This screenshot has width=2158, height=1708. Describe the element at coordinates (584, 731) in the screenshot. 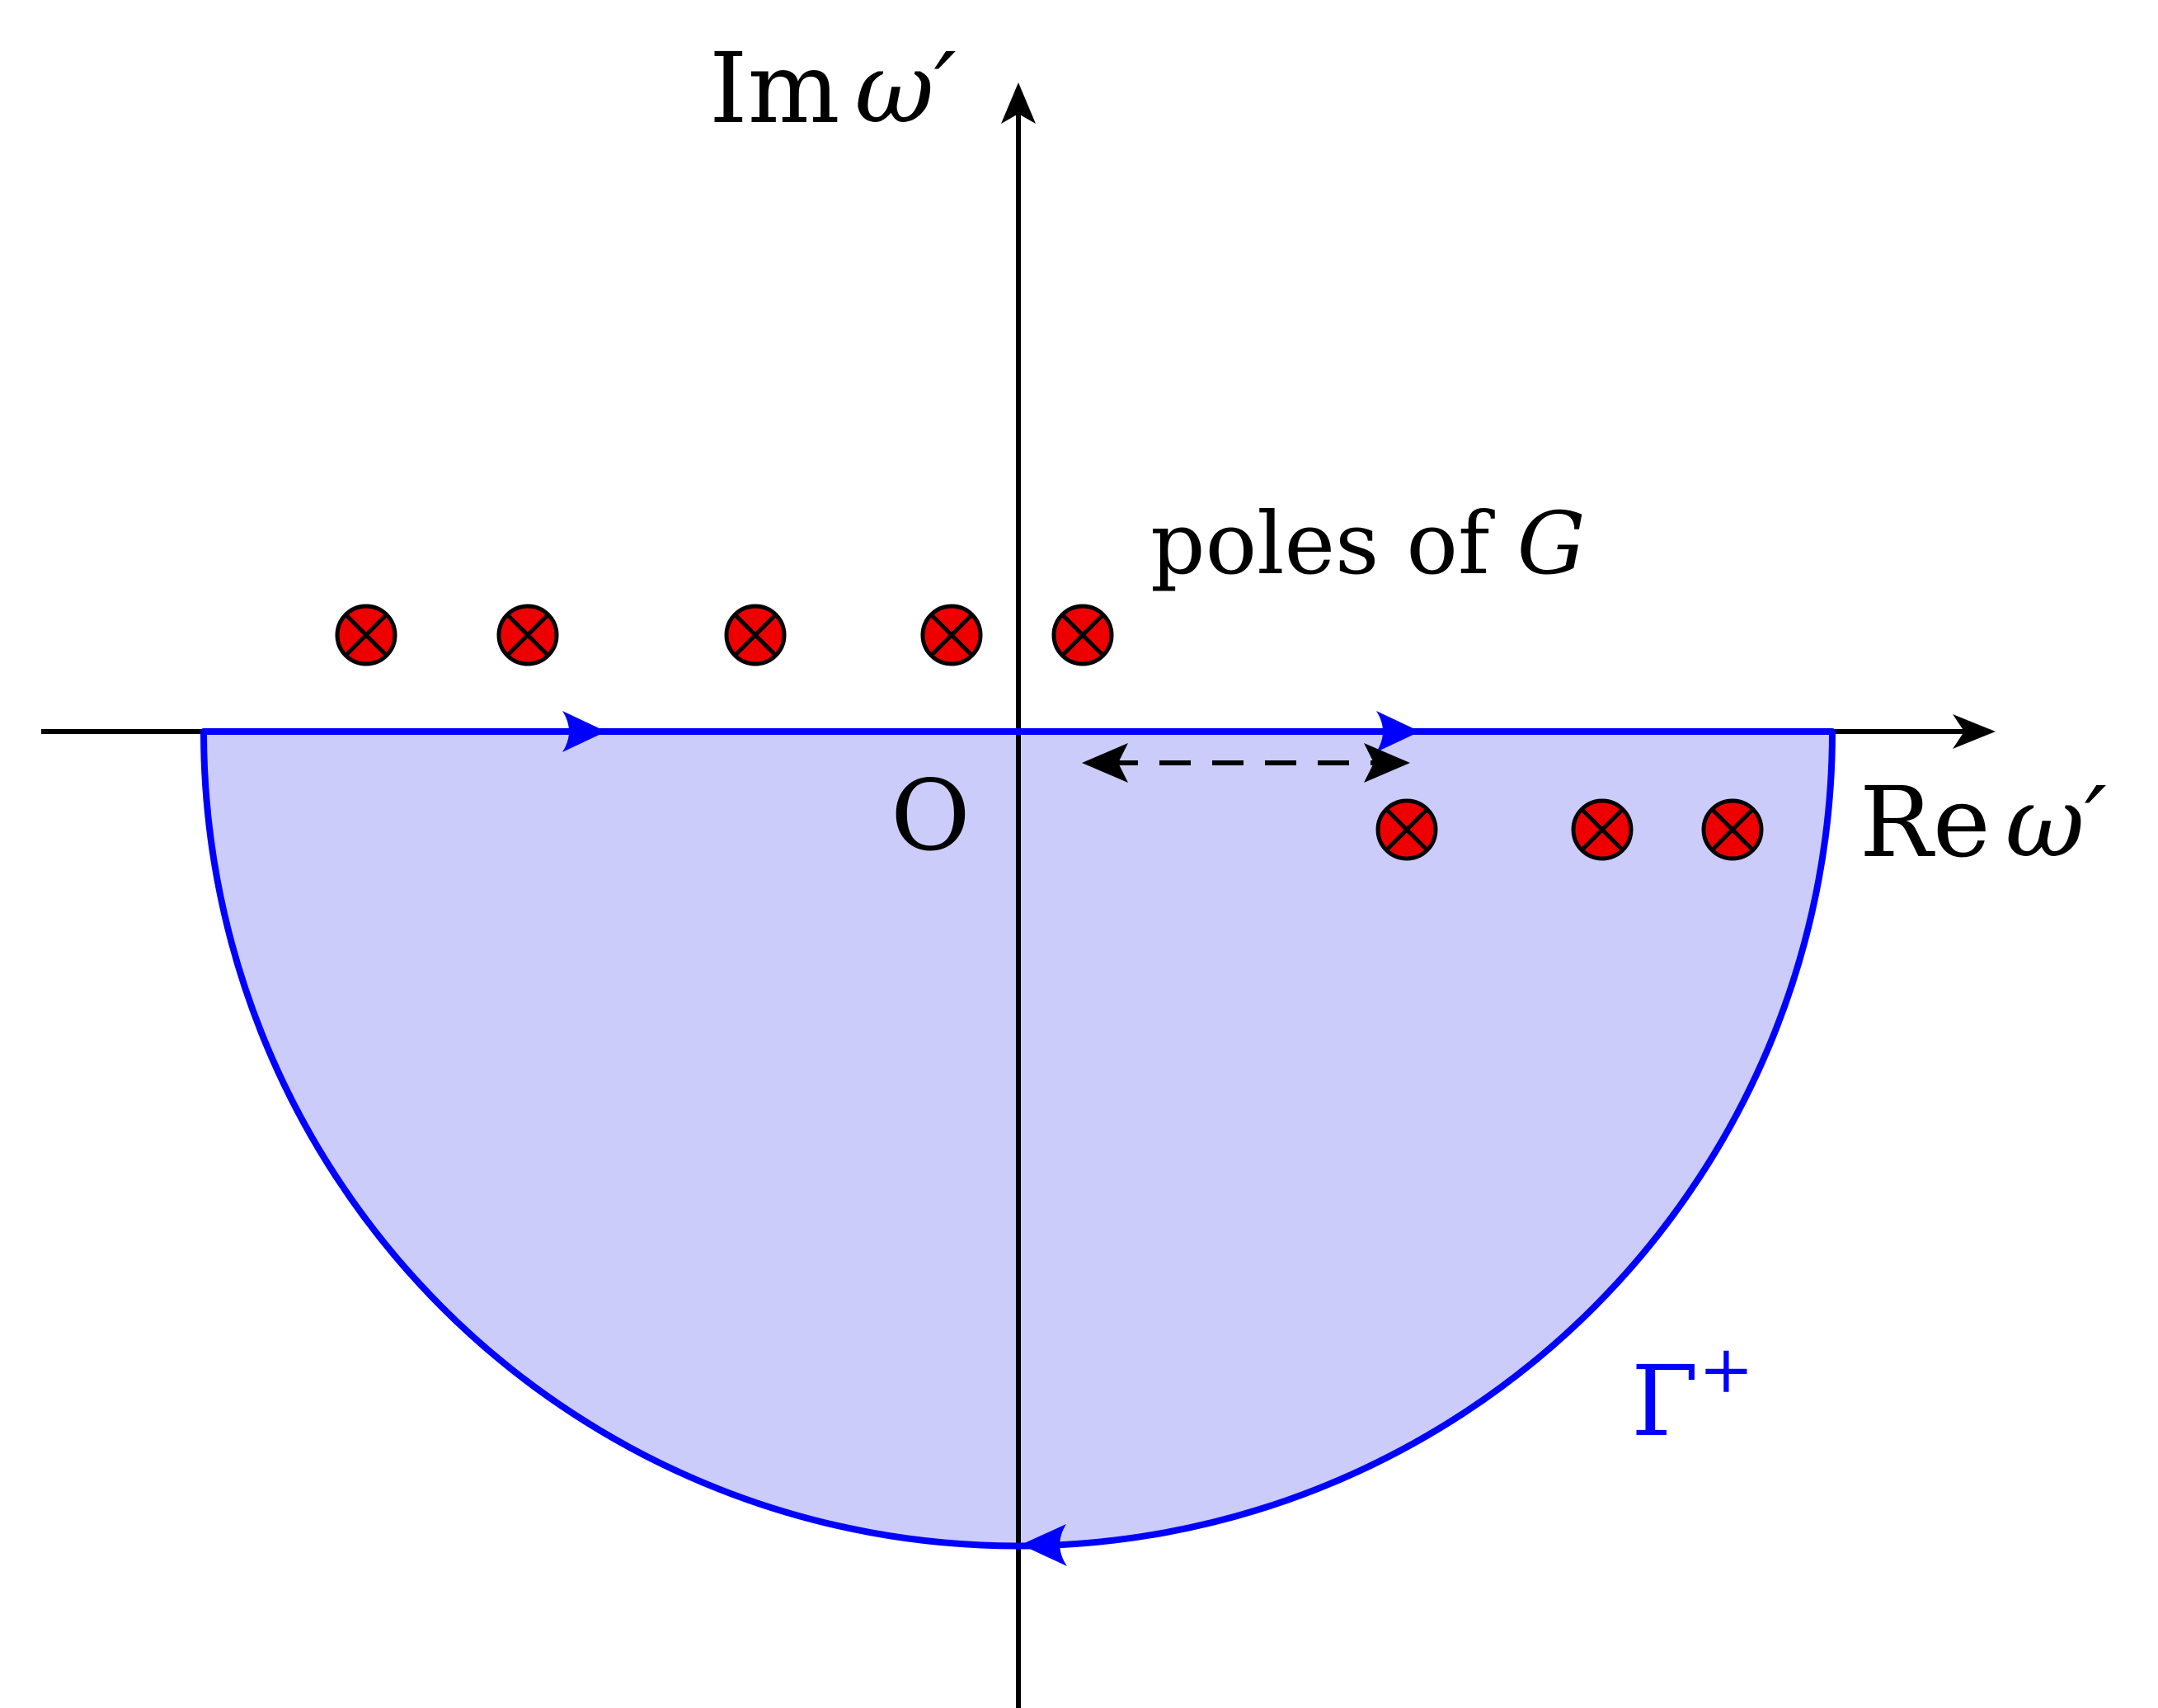

I see `contour-arrow-left-icon` at that location.